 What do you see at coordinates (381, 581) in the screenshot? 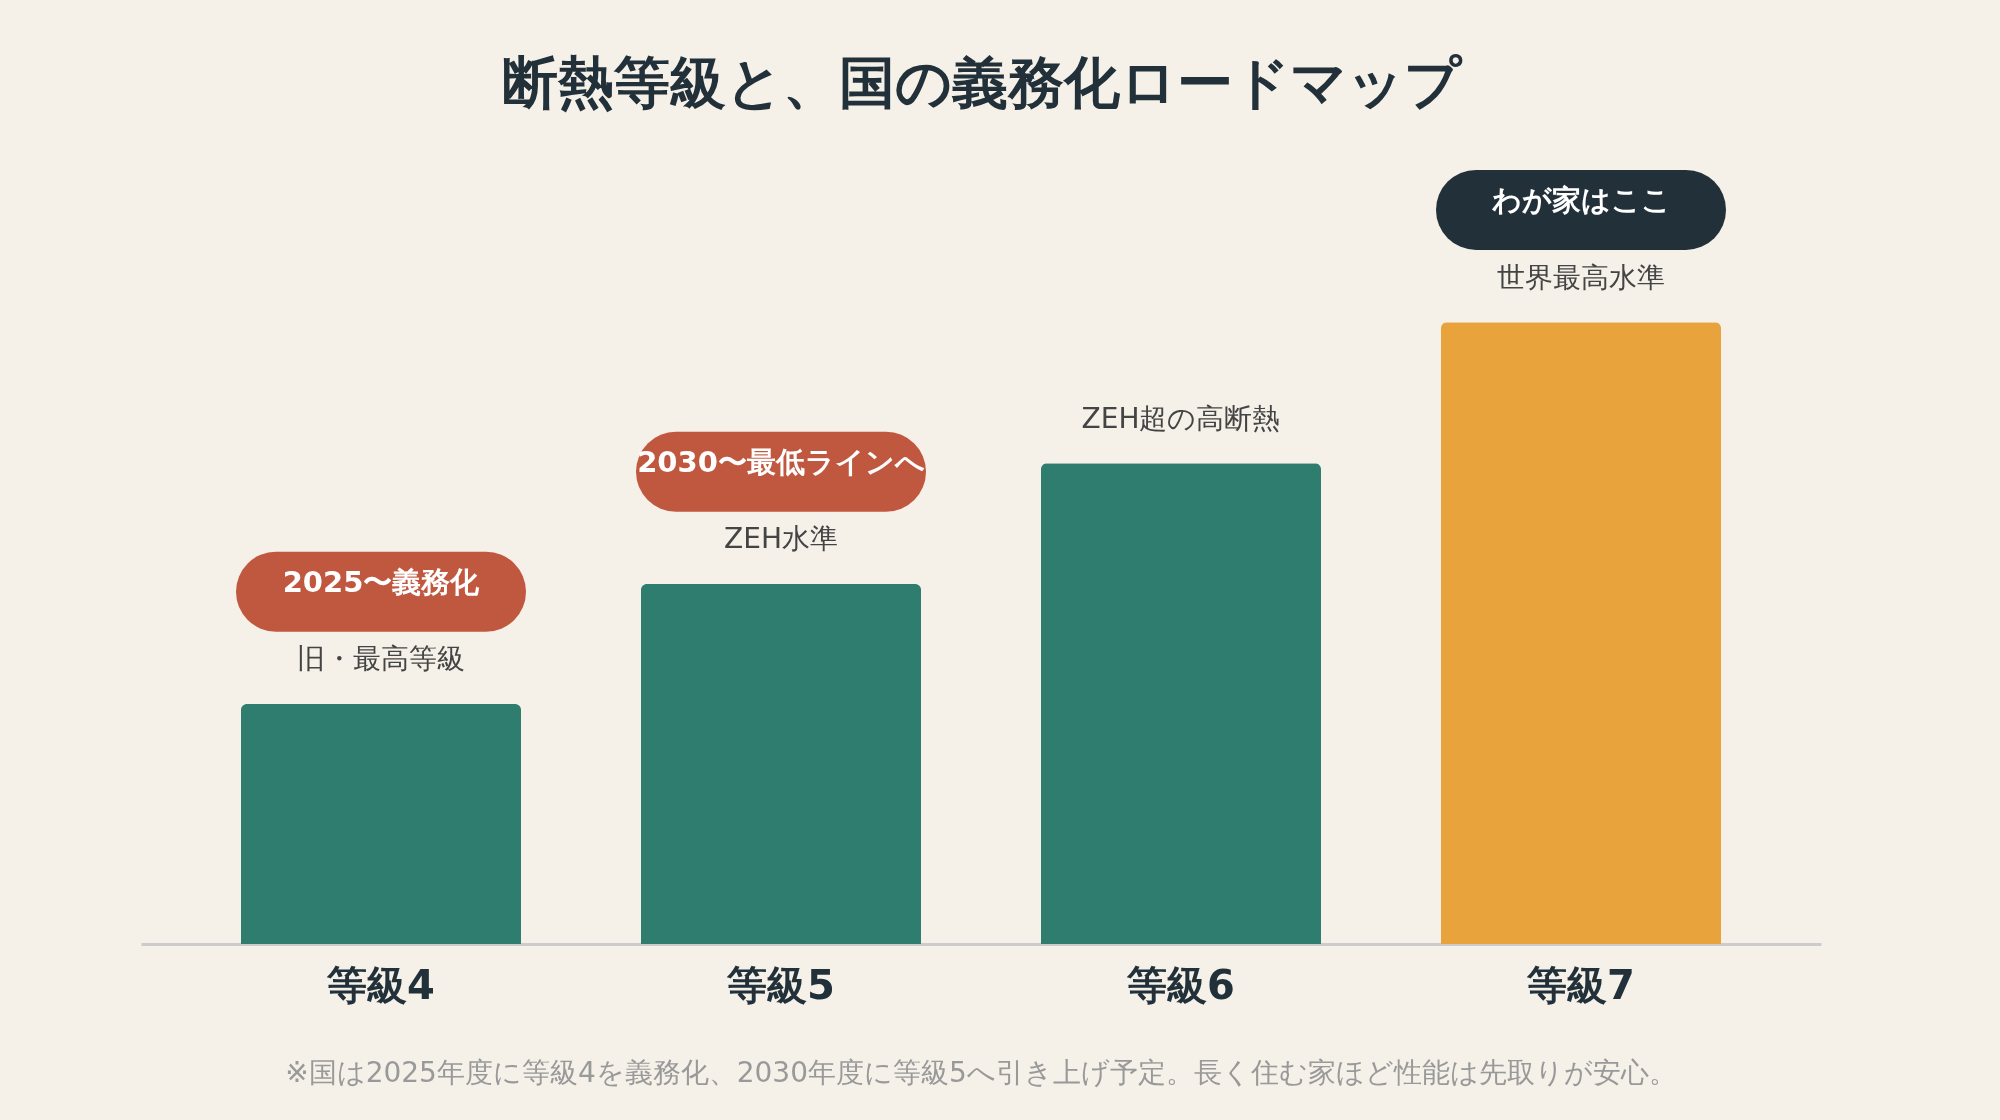
I see `annotation: 2025〜義務化` at bounding box center [381, 581].